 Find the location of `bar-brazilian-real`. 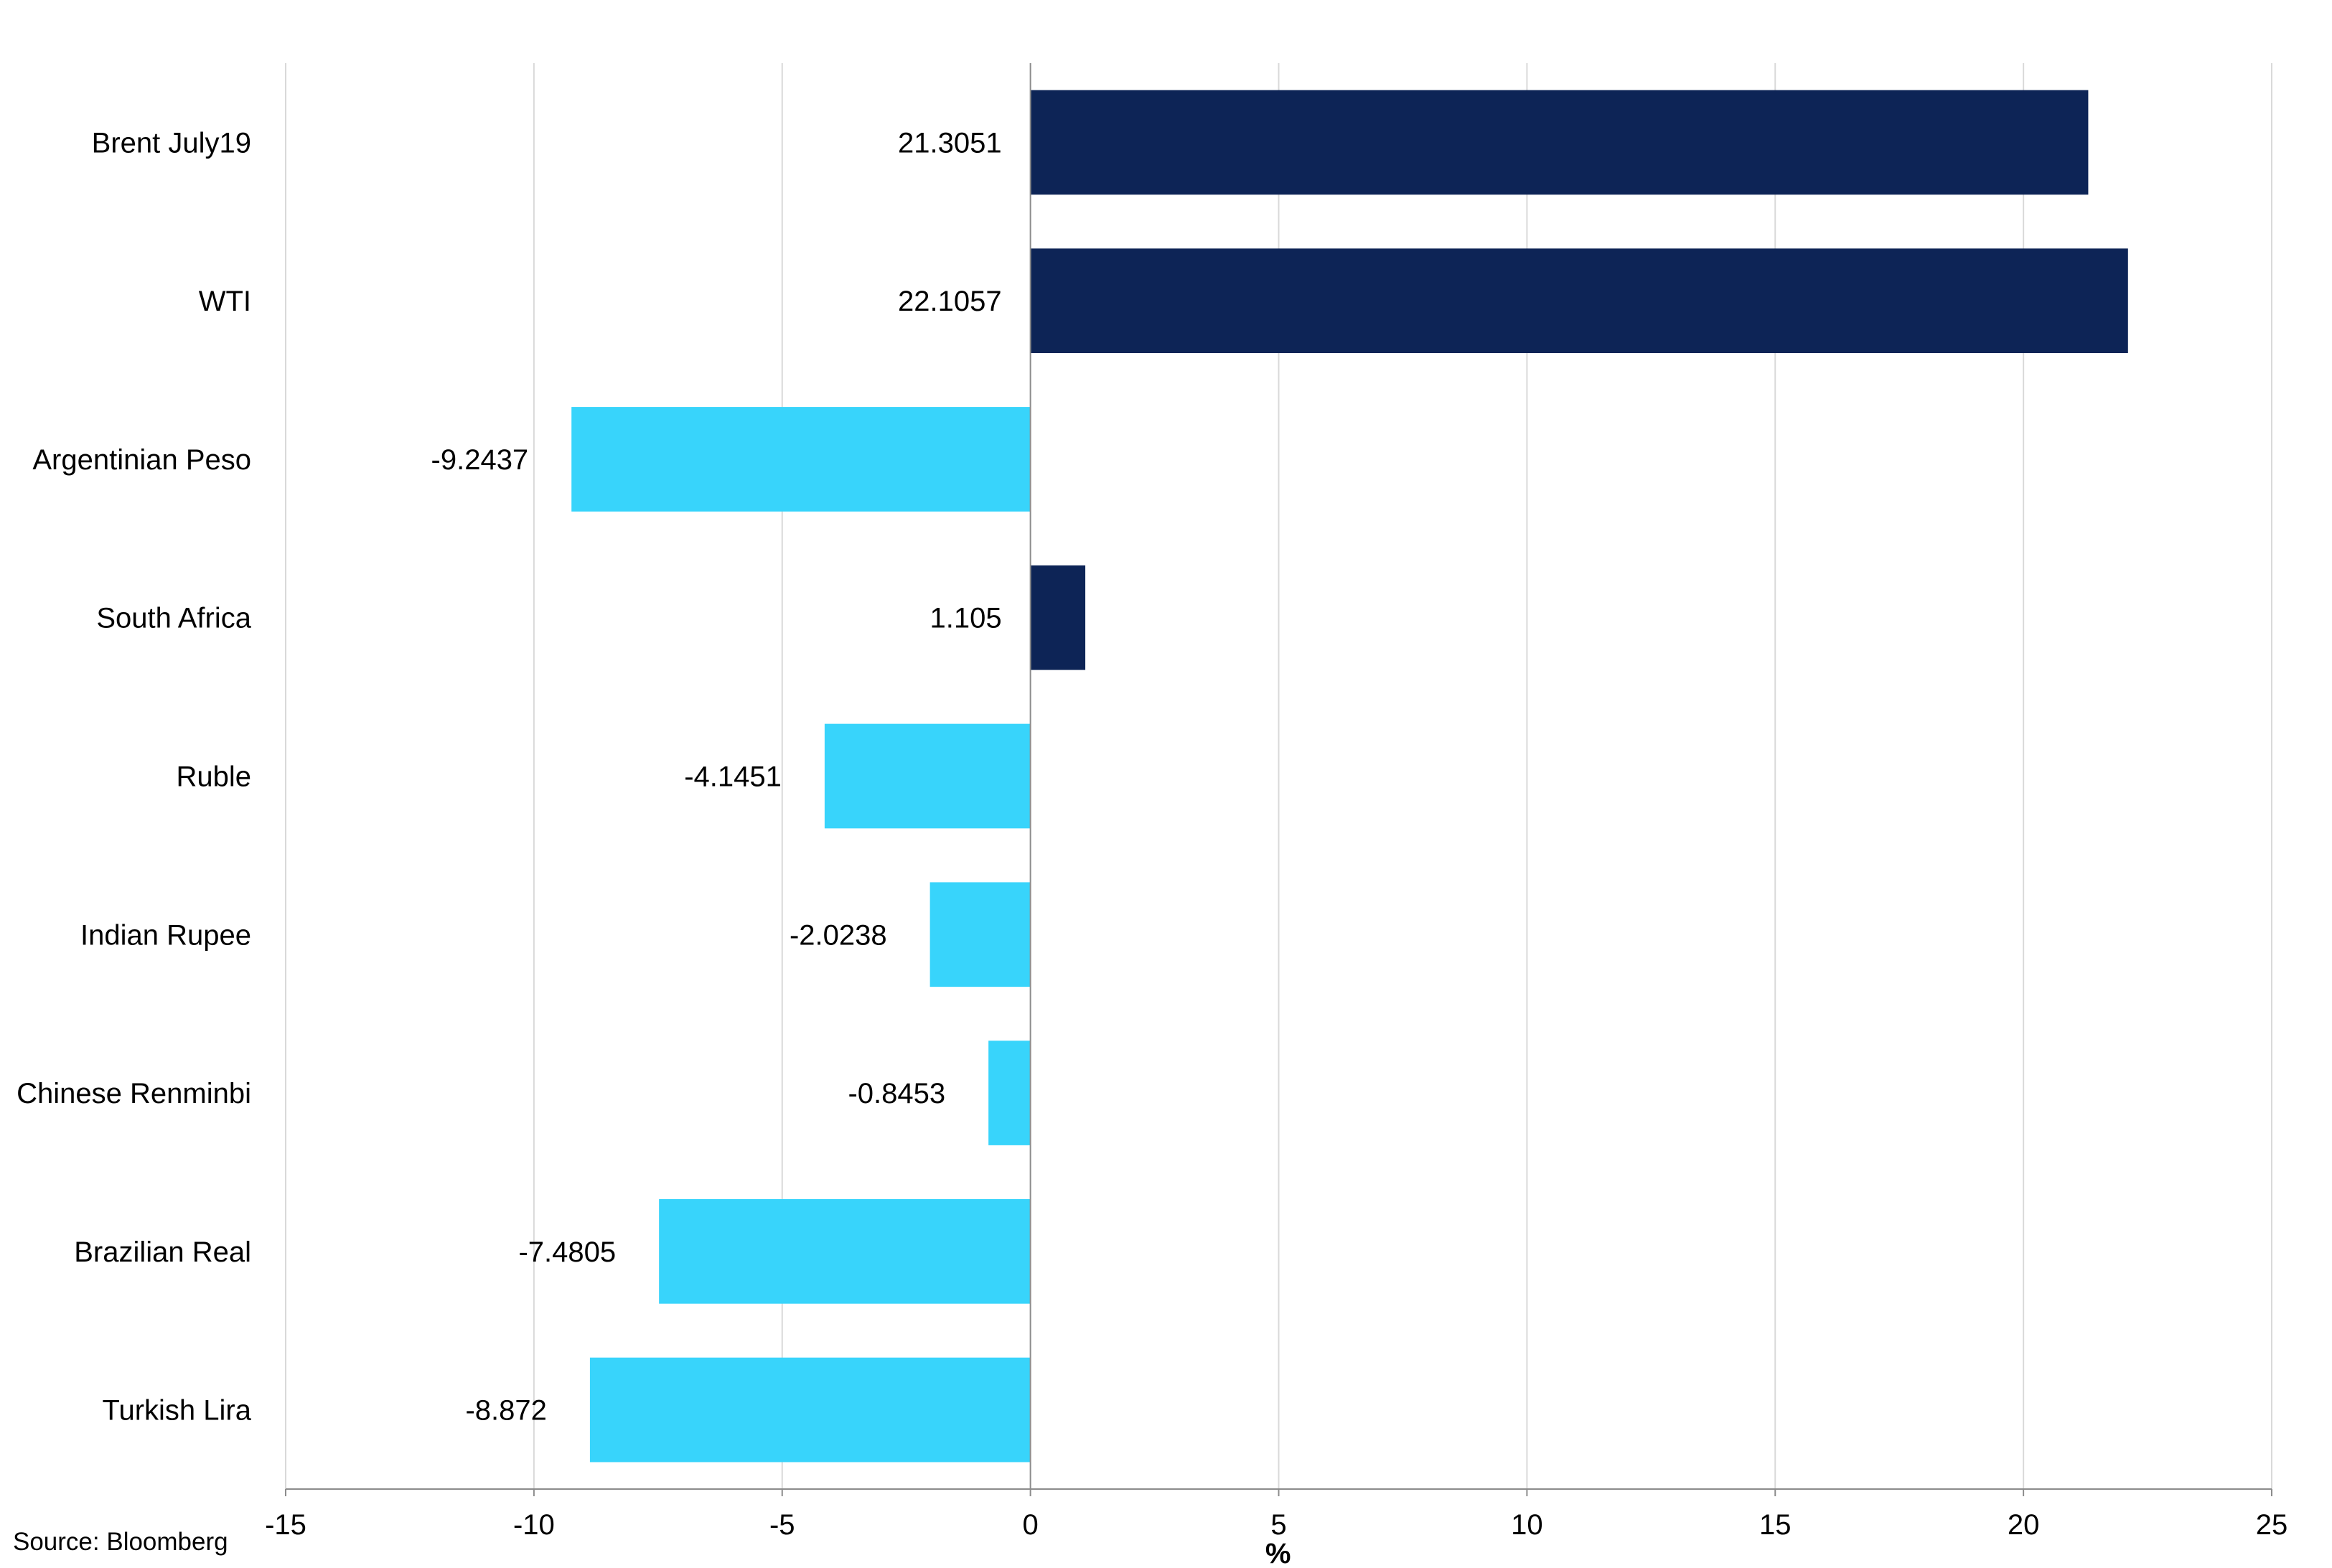

bar-brazilian-real is located at coordinates (845, 1251).